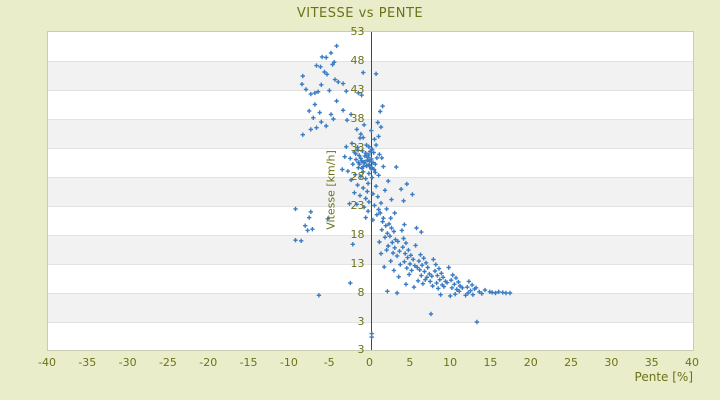 The image size is (720, 400). What do you see at coordinates (357, 118) in the screenshot?
I see `y-tick-label: 38` at bounding box center [357, 118].